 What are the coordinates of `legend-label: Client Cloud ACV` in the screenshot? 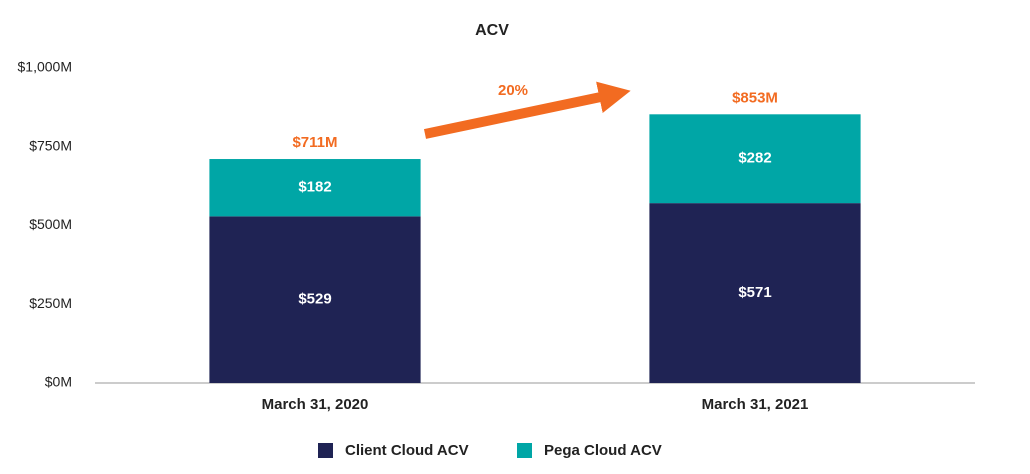 It's located at (407, 450).